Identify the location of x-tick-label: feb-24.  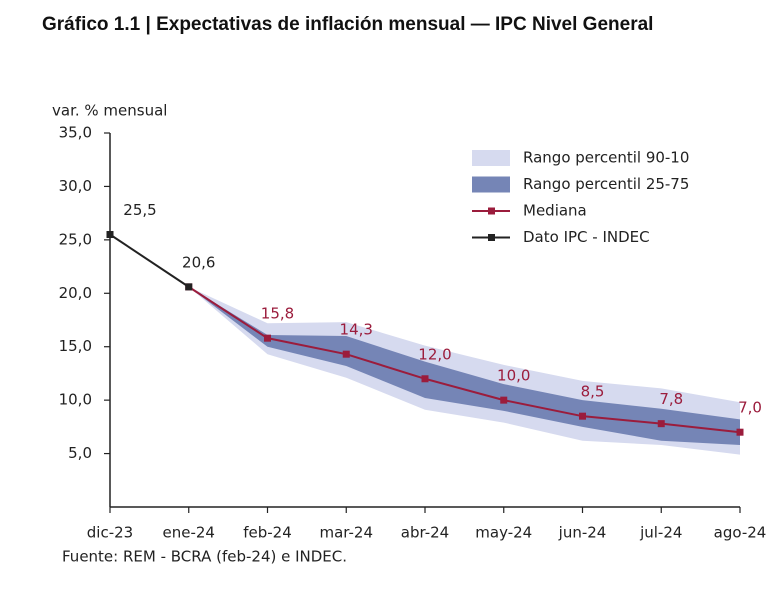
(267, 533).